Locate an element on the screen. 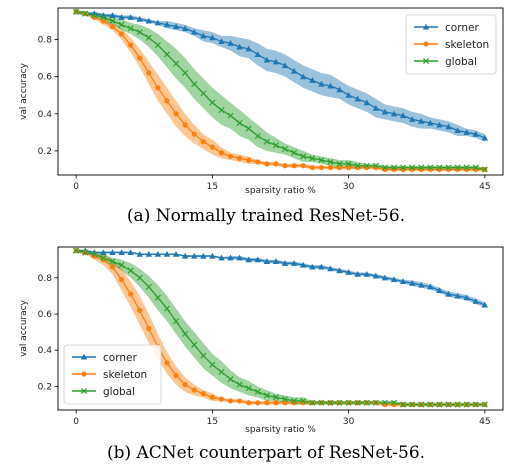 The height and width of the screenshot is (468, 529). x-tick-label-a-0: 0 is located at coordinates (76, 187).